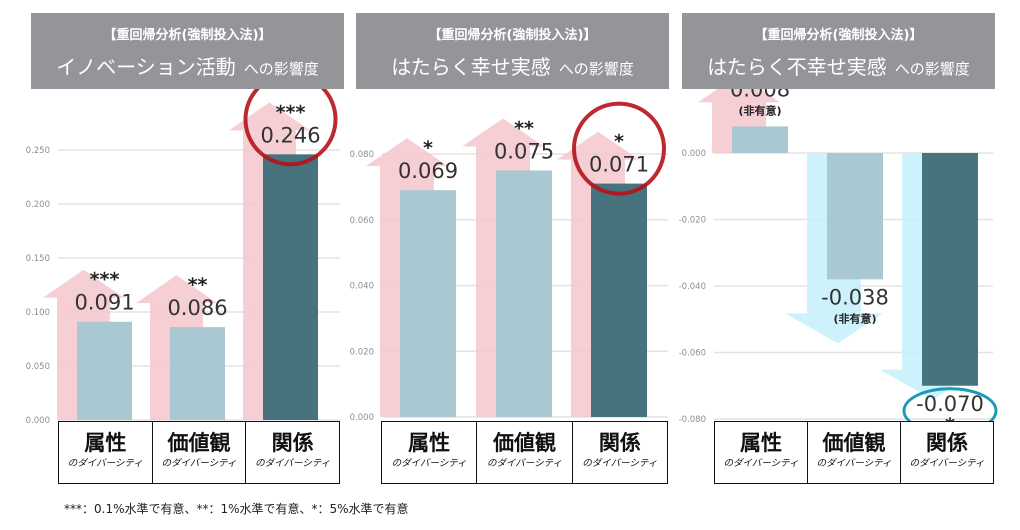 Image resolution: width=1020 pixels, height=530 pixels. Describe the element at coordinates (187, 51) in the screenshot. I see `panel-1-header: 【重回帰分析(強制投入法)】 イノベーション活動 への影響度` at that location.